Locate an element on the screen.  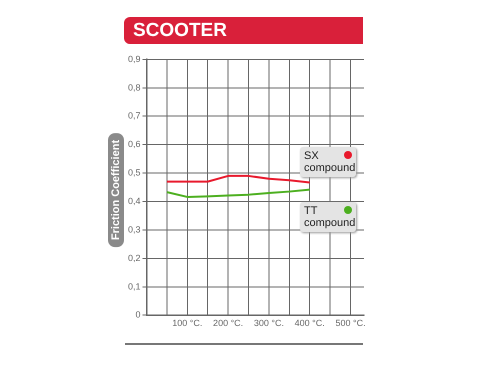
x-tick-label: 400 °C. is located at coordinates (309, 323).